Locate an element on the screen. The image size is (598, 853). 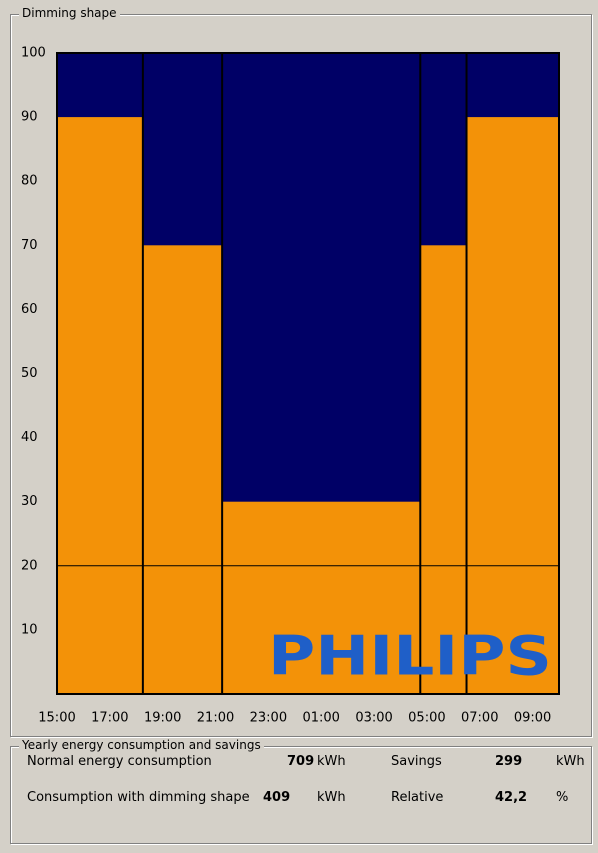
x-tick-label: 05:00 is located at coordinates (426, 718).